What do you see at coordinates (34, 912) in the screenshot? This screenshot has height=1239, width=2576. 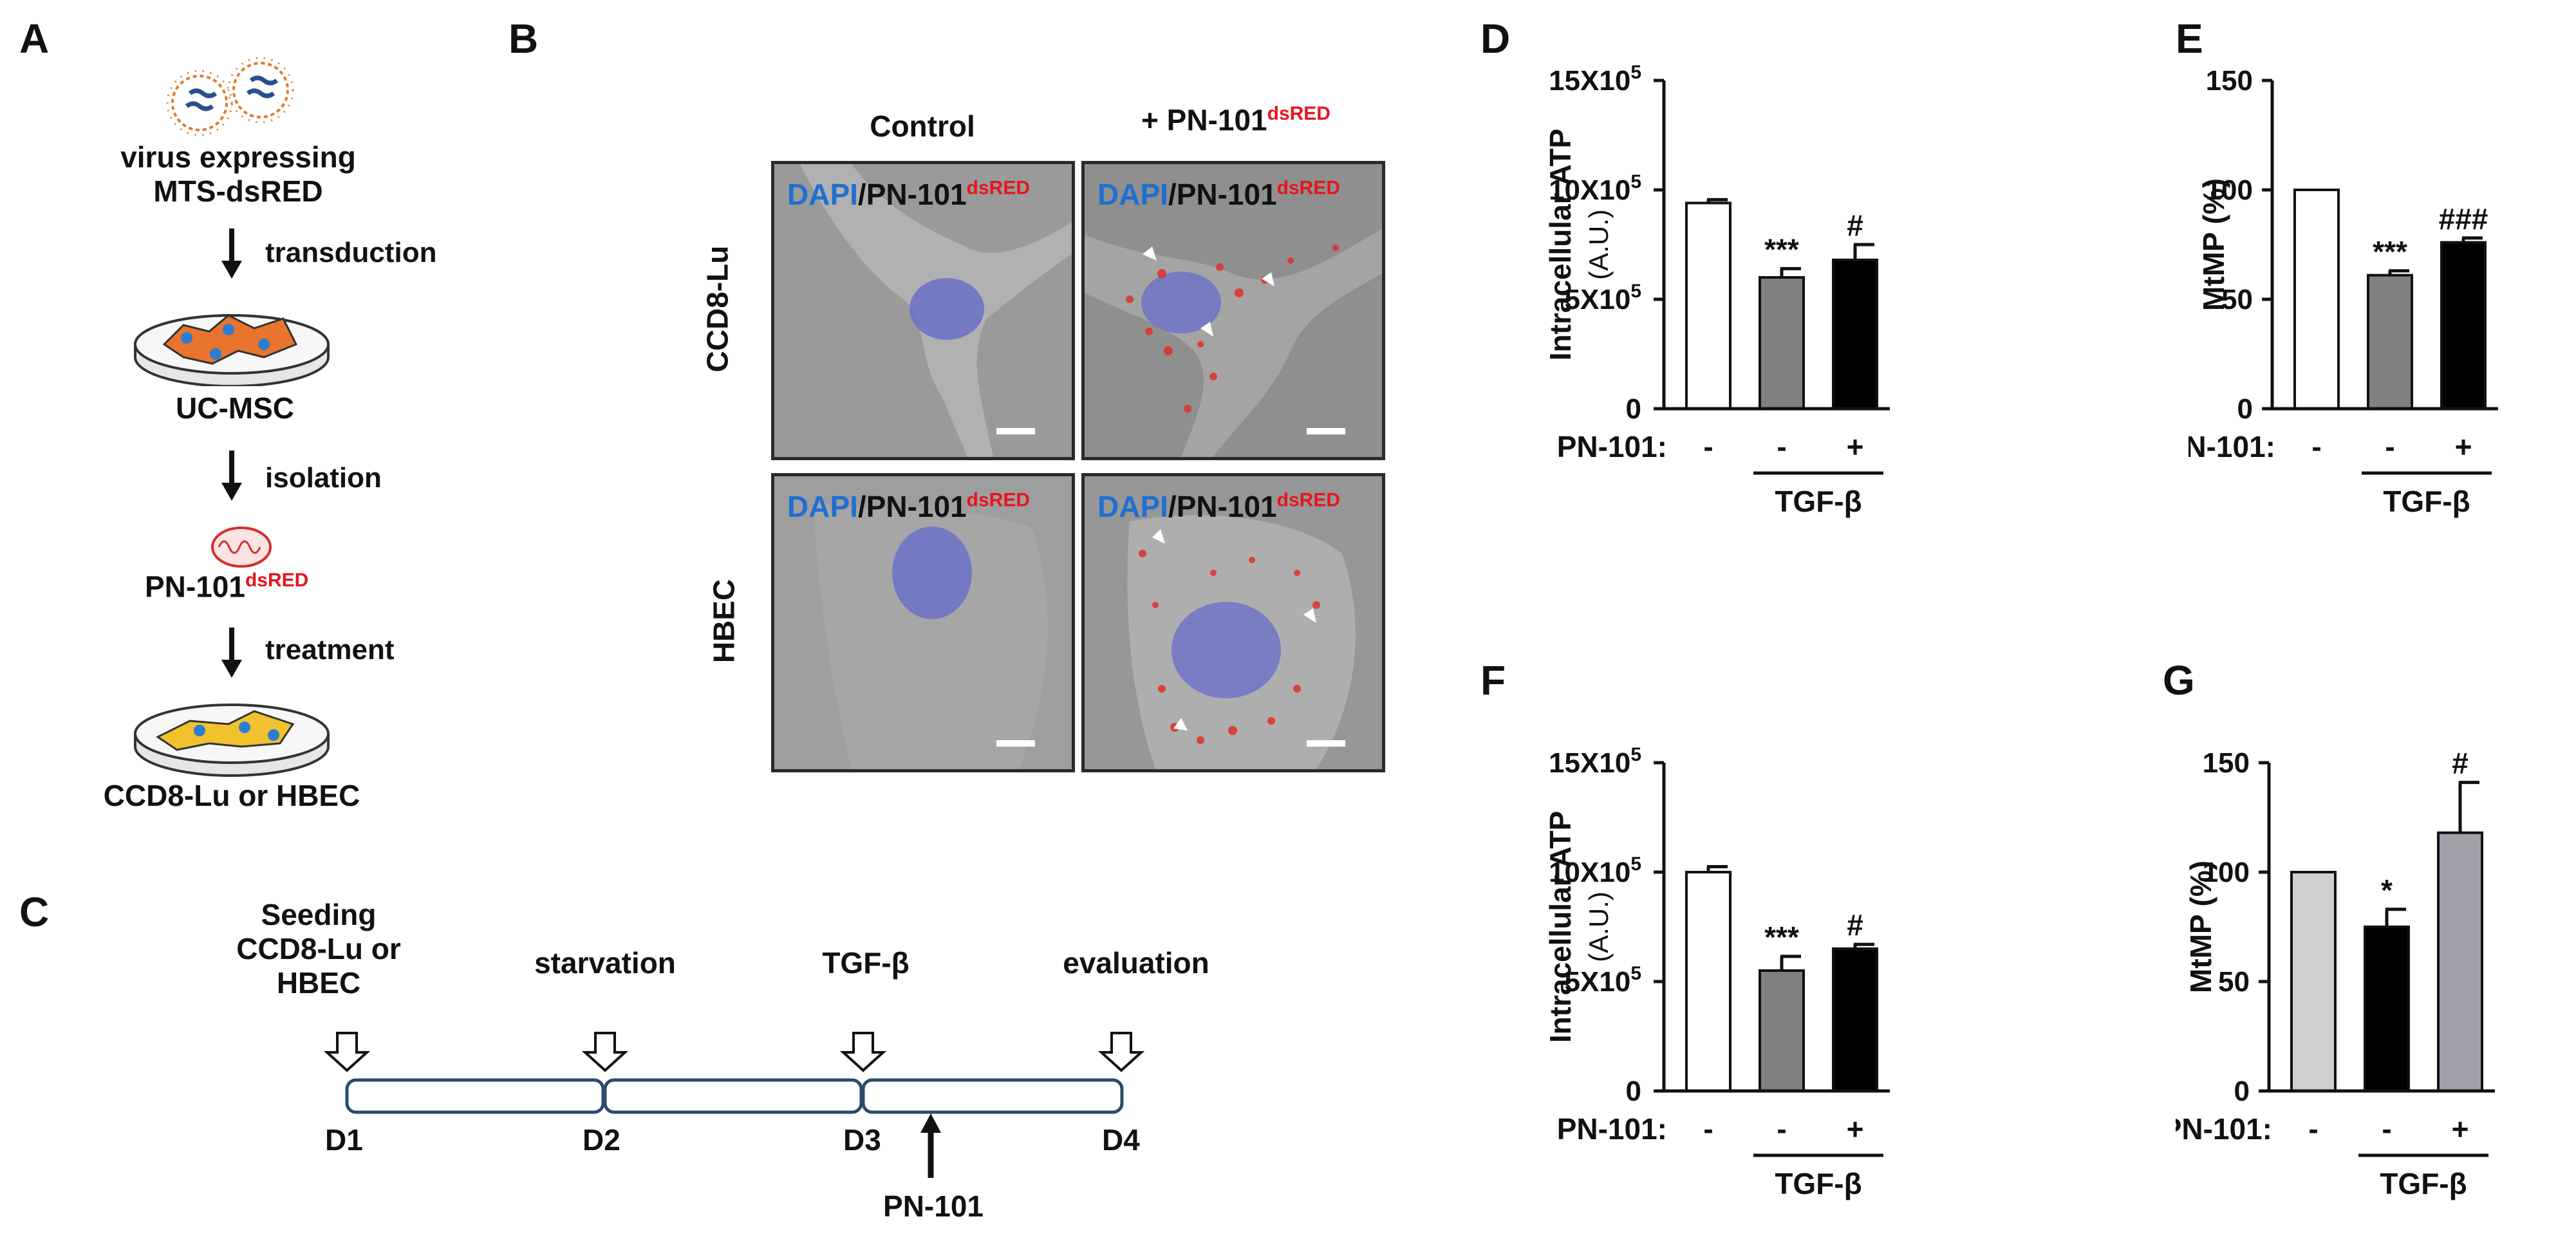 I see `panel-label-c: C` at bounding box center [34, 912].